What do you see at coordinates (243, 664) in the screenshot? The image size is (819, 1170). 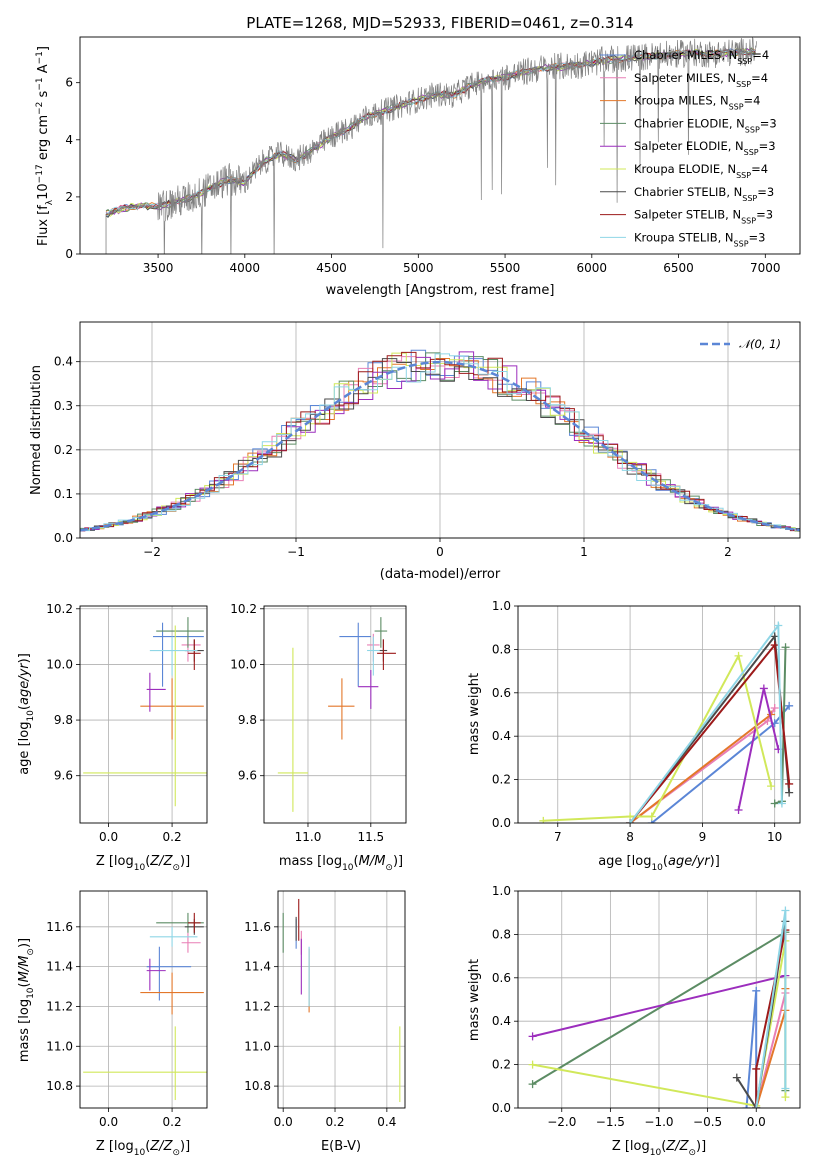 I see `y-tick-label: 10.0` at bounding box center [243, 664].